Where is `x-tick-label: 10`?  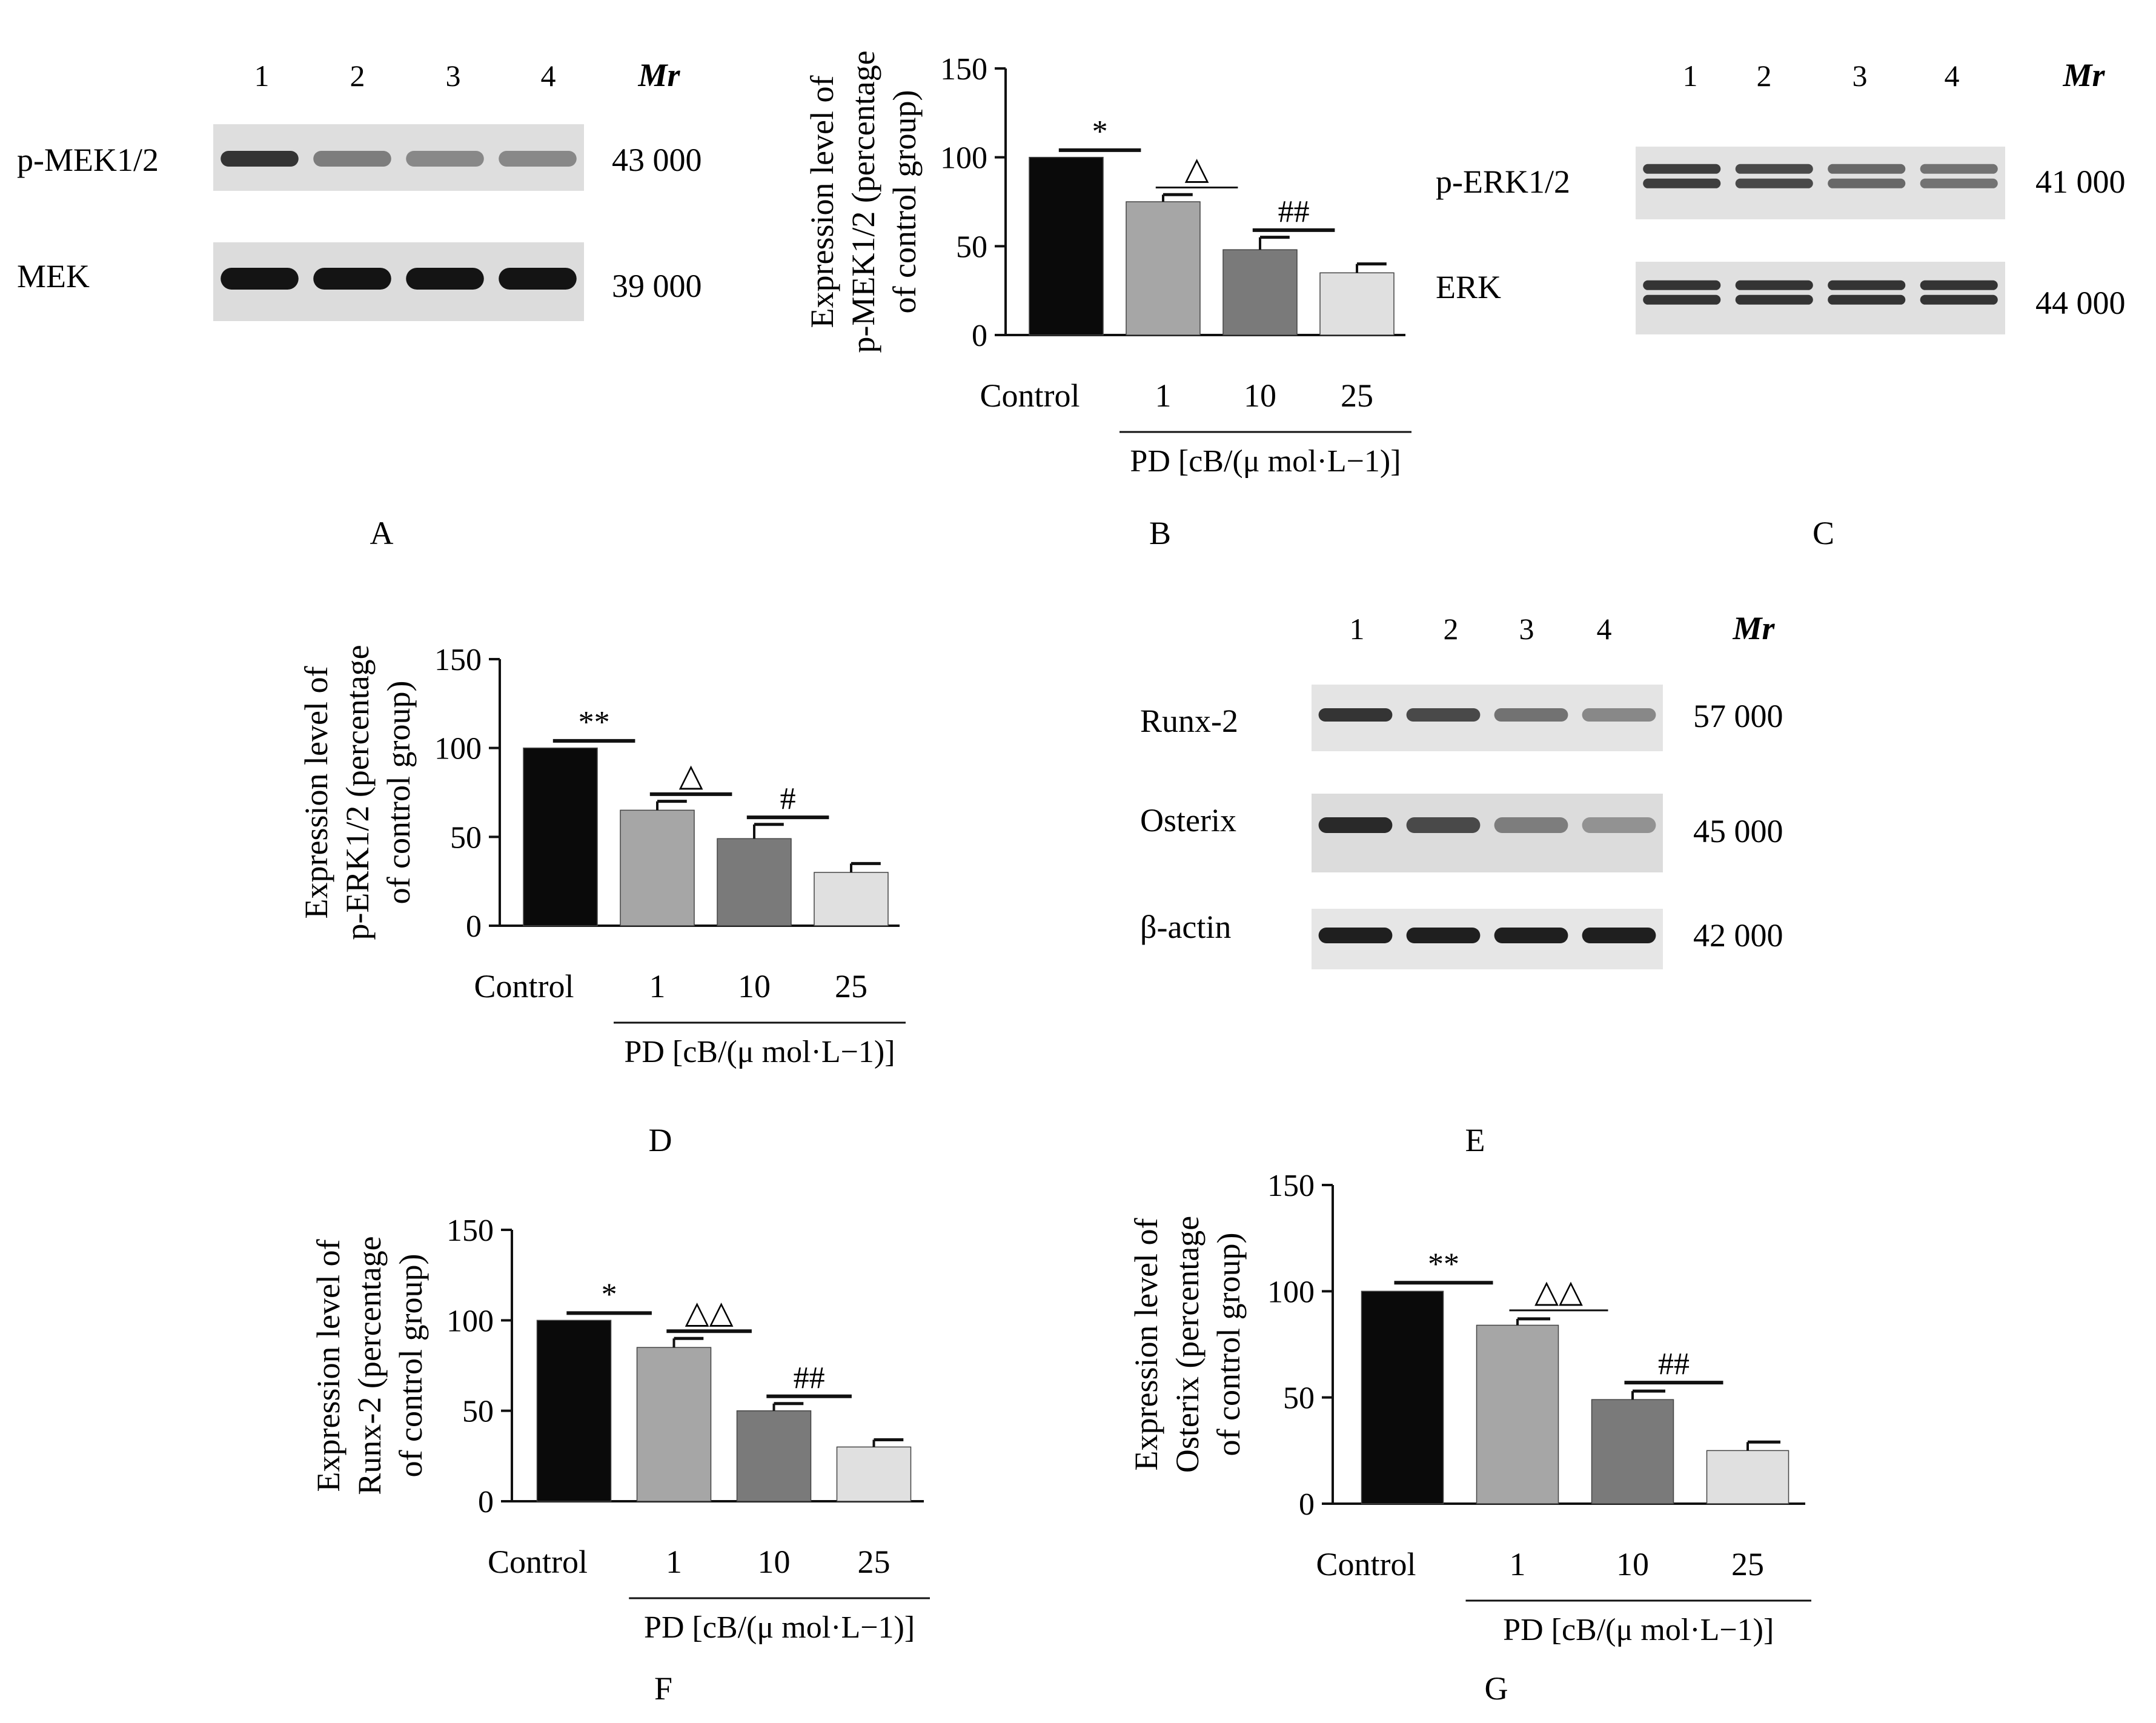 x-tick-label: 10 is located at coordinates (1632, 1564).